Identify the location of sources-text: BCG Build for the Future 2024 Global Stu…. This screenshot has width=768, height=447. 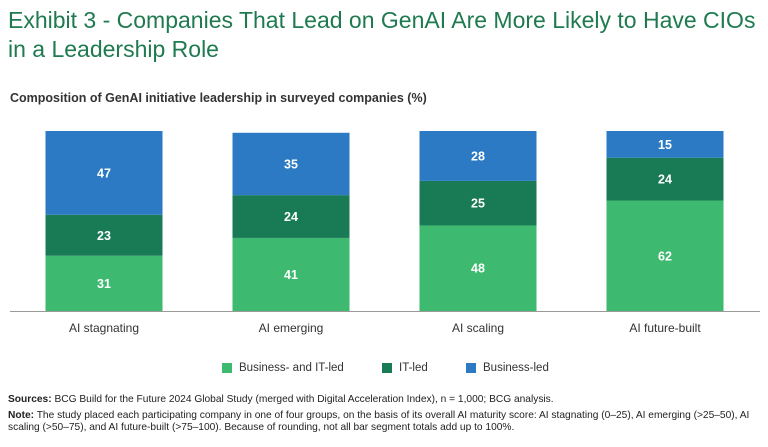
(304, 399).